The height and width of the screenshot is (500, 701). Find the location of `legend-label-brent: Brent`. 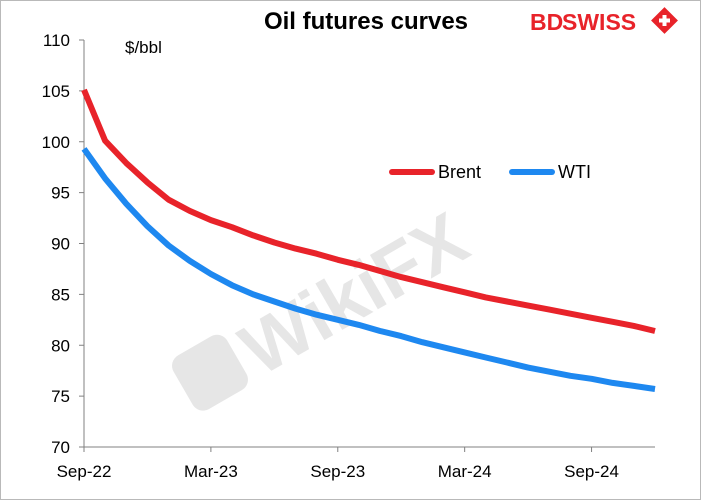

legend-label-brent: Brent is located at coordinates (459, 172).